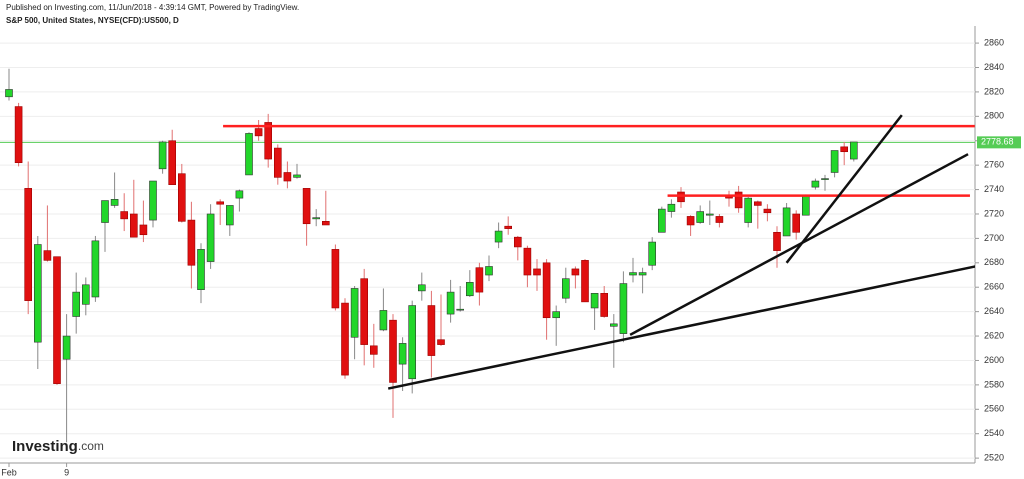 Image resolution: width=1024 pixels, height=479 pixels. Describe the element at coordinates (994, 262) in the screenshot. I see `y-tick-label: 2680` at that location.